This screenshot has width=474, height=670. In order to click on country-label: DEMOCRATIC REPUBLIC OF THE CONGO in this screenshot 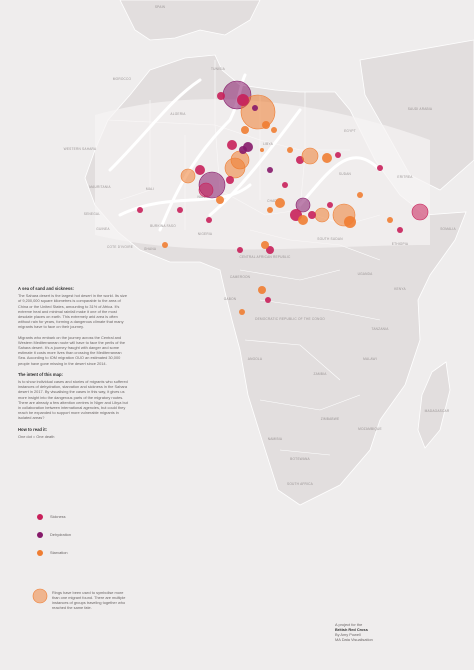, I will do `click(290, 319)`.